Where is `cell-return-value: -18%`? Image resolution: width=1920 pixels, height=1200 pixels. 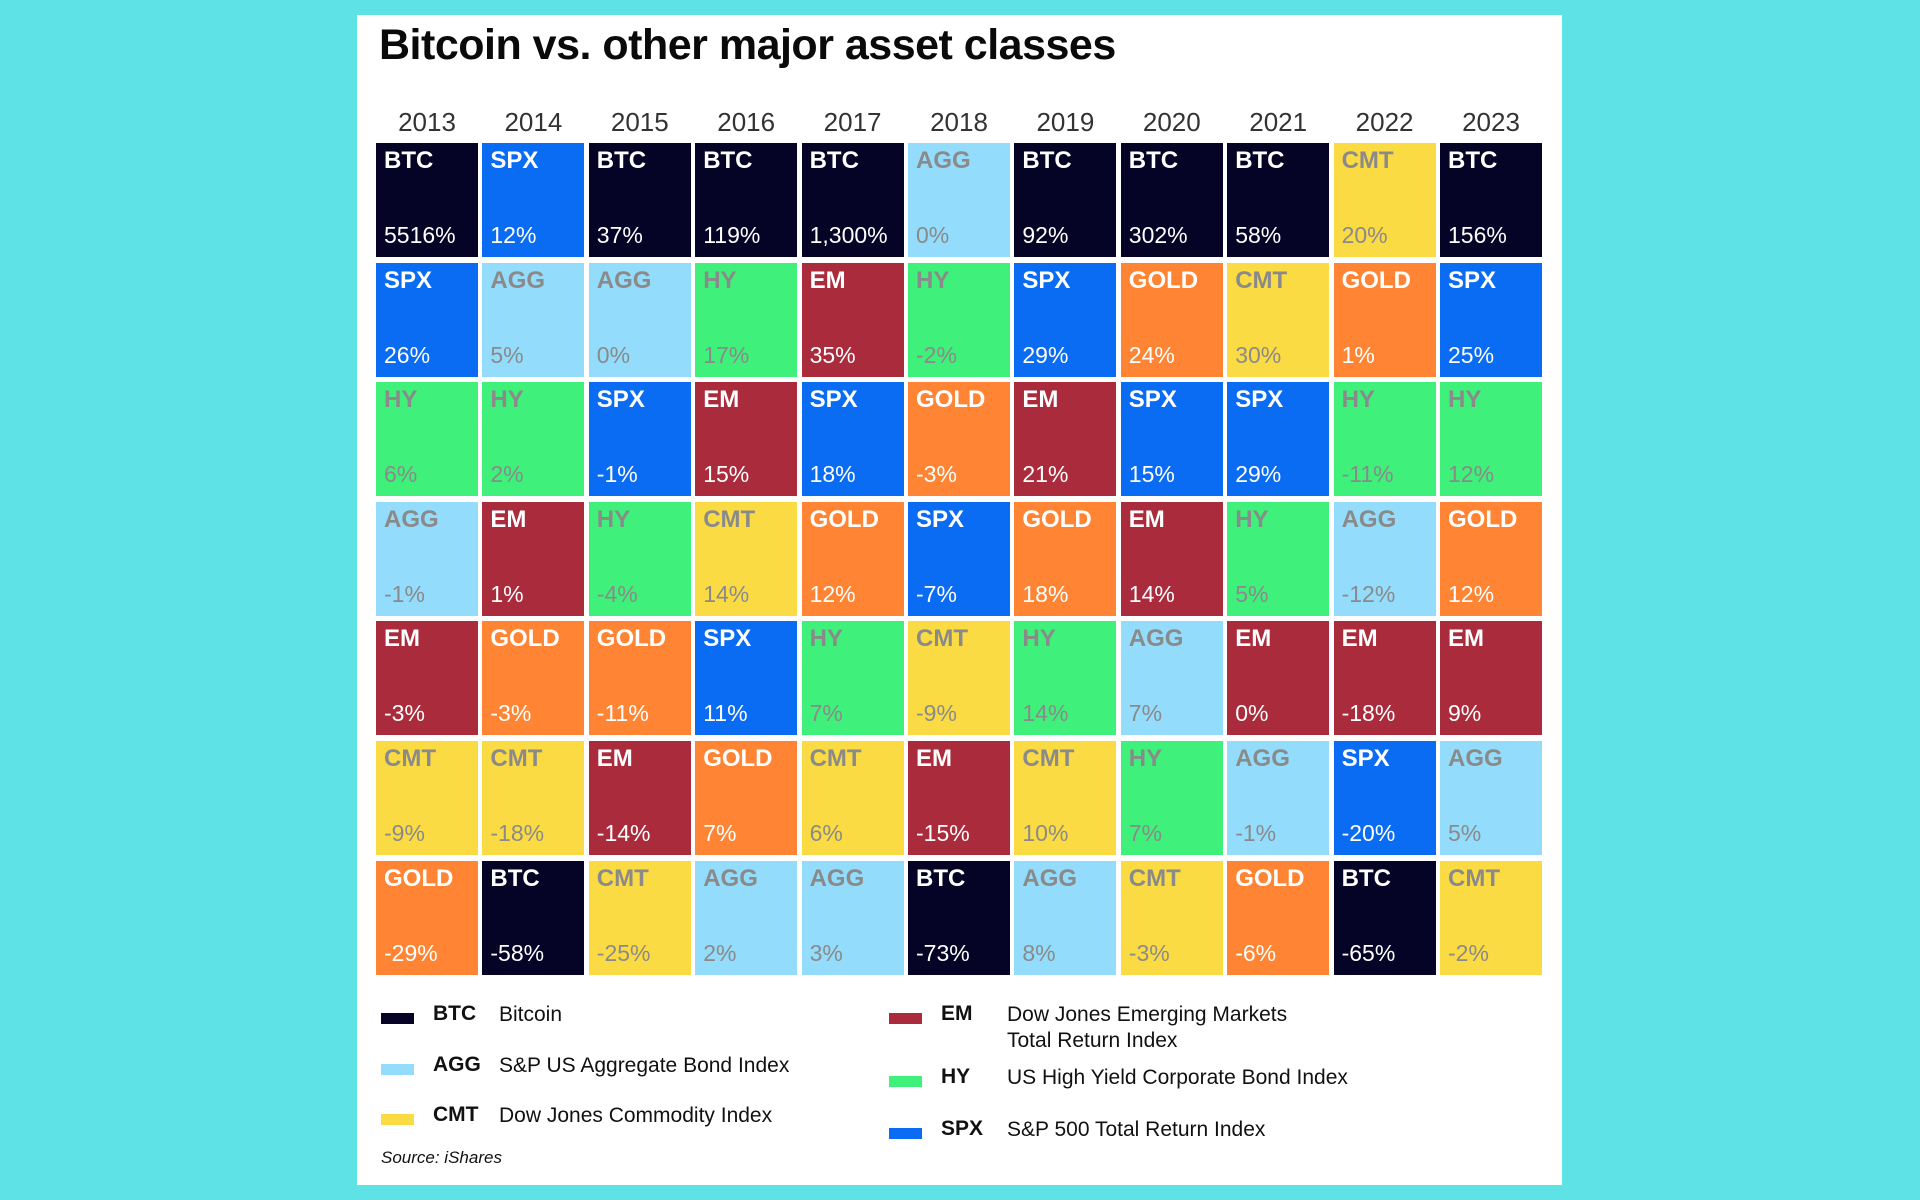
cell-return-value: -18% is located at coordinates (517, 833).